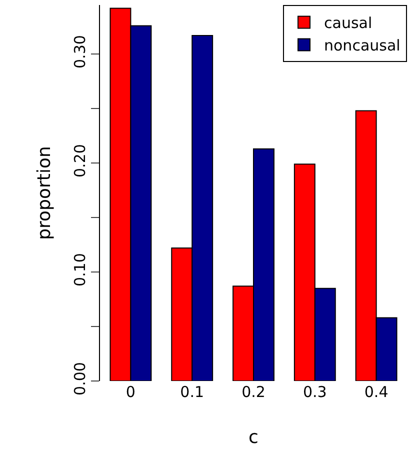 The image size is (417, 476). Describe the element at coordinates (192, 392) in the screenshot. I see `x-tick-label: 0.1` at that location.